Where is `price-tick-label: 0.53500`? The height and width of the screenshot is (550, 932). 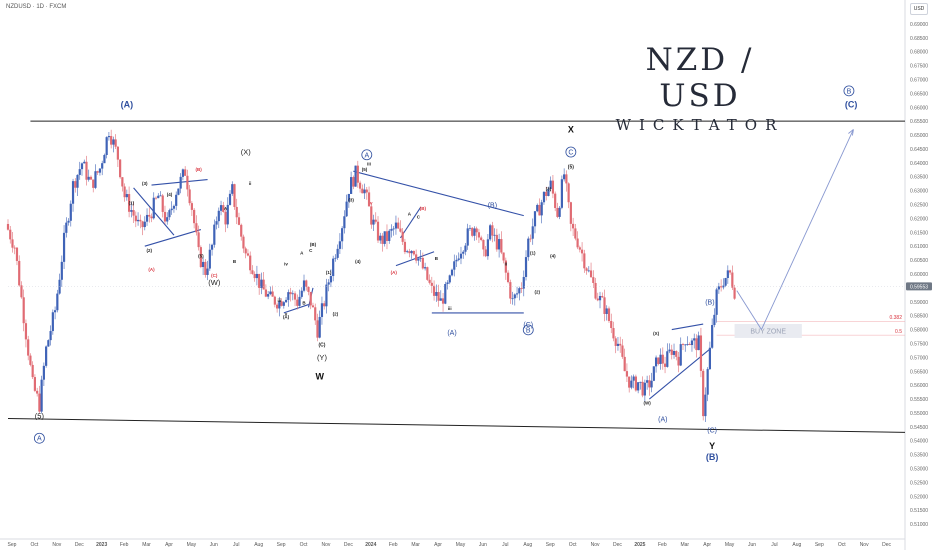
price-tick-label: 0.53500 is located at coordinates (919, 456).